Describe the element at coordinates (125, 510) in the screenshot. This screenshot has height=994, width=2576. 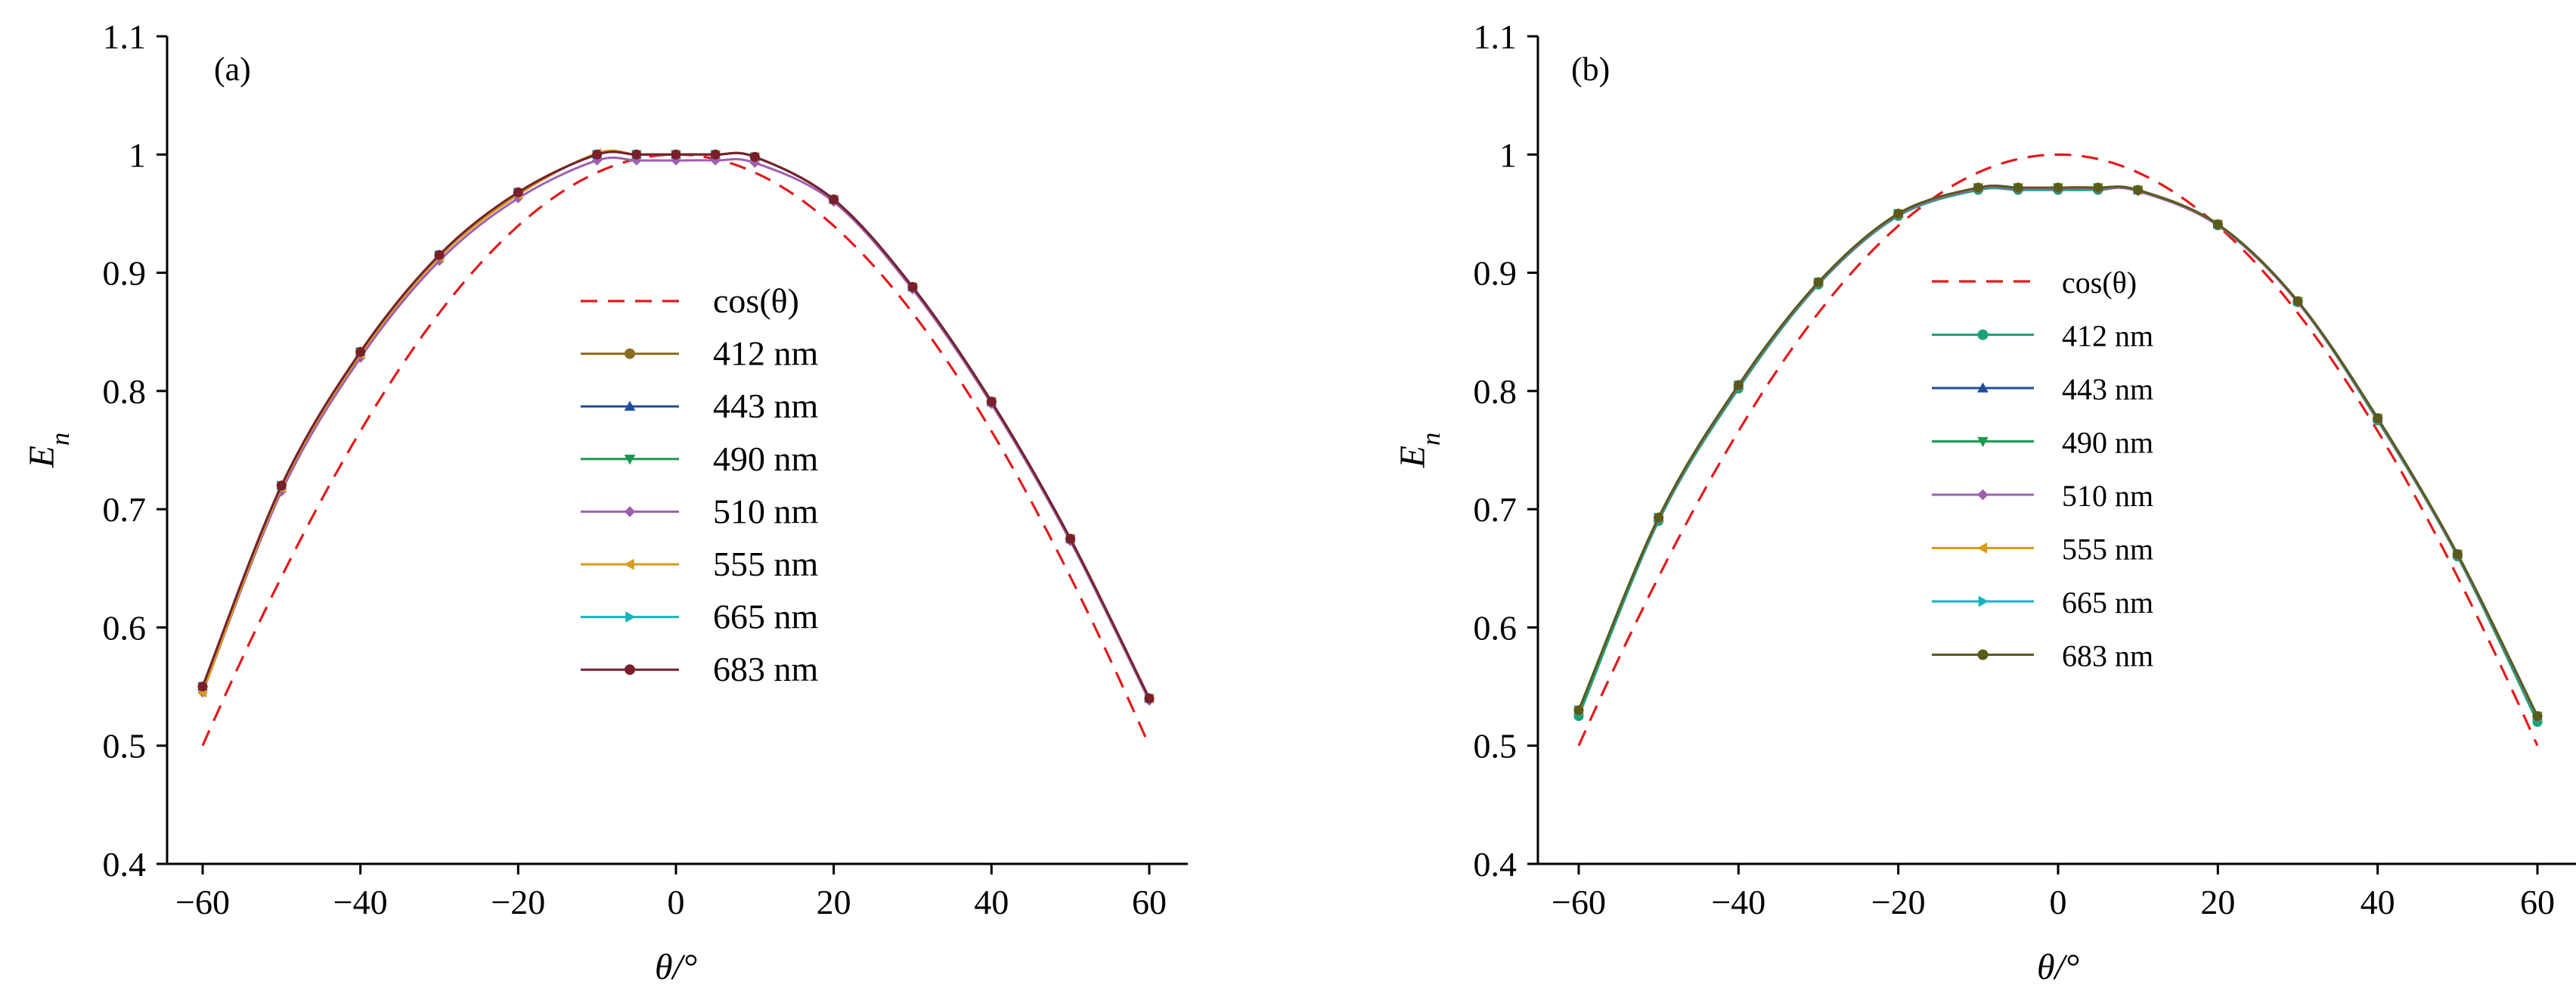
I see `y-tick-label: 0.7` at that location.